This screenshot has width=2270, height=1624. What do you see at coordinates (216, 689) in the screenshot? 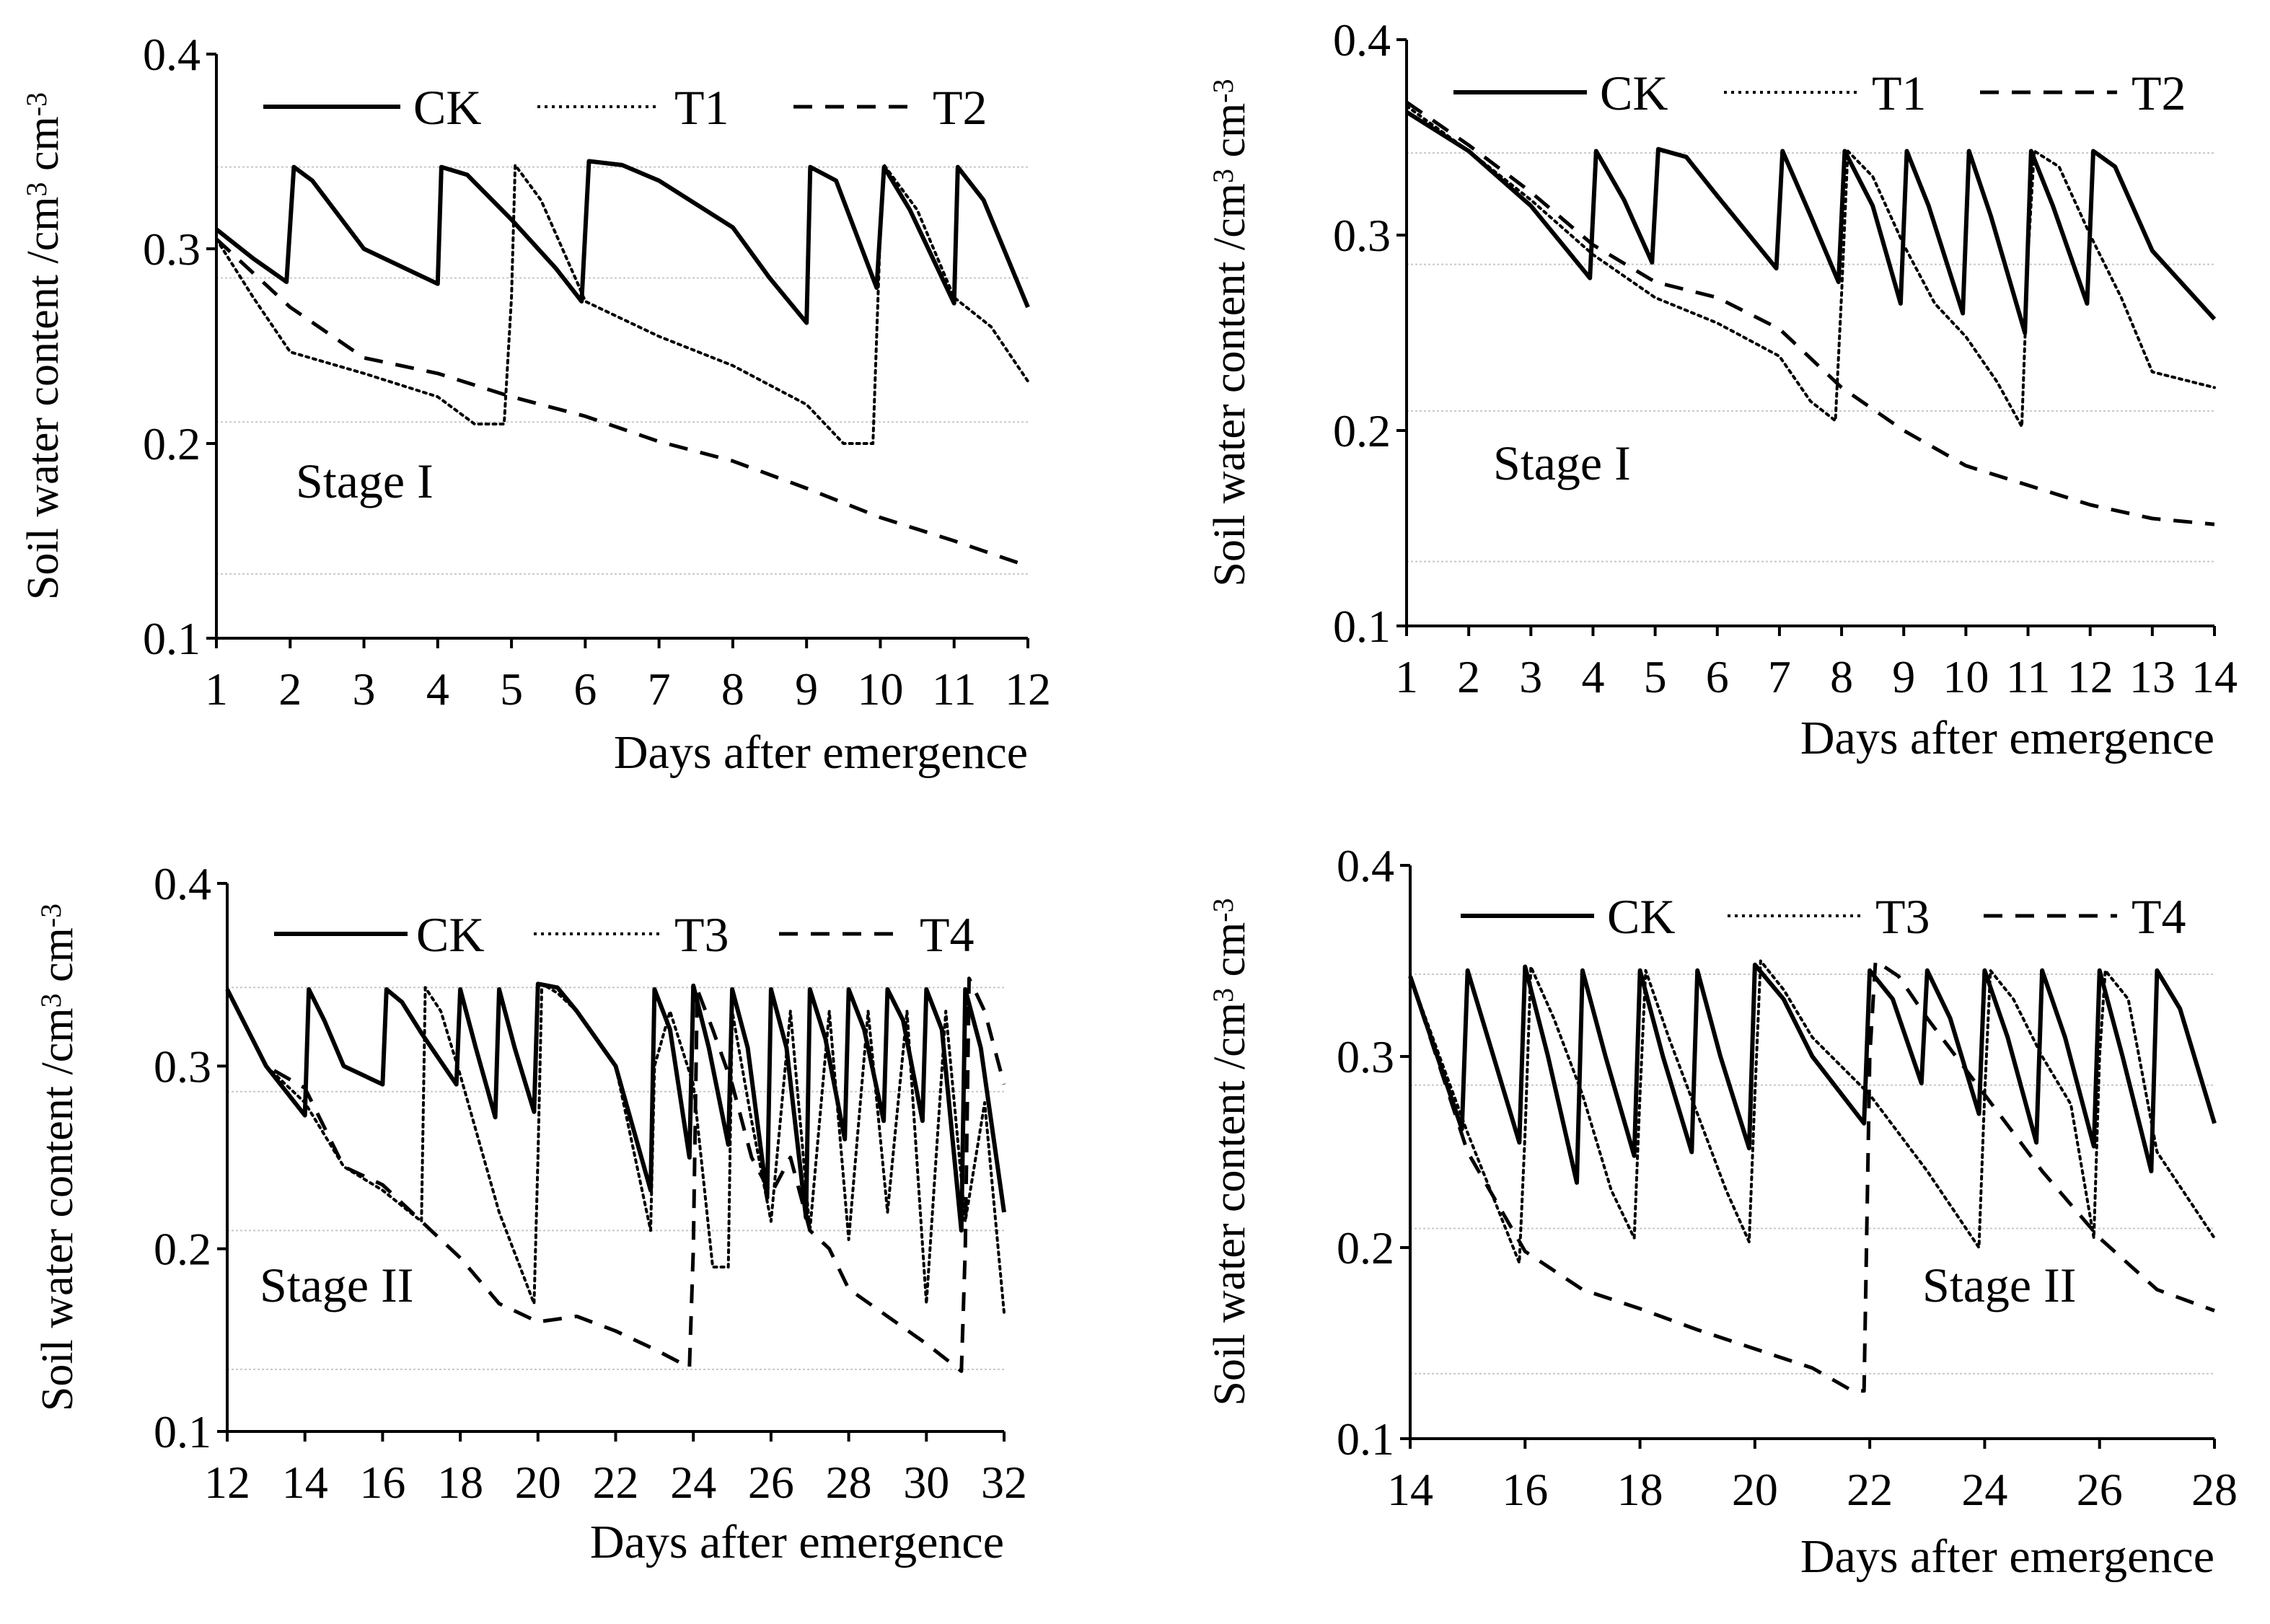
I see `x-tick-label: 1` at bounding box center [216, 689].